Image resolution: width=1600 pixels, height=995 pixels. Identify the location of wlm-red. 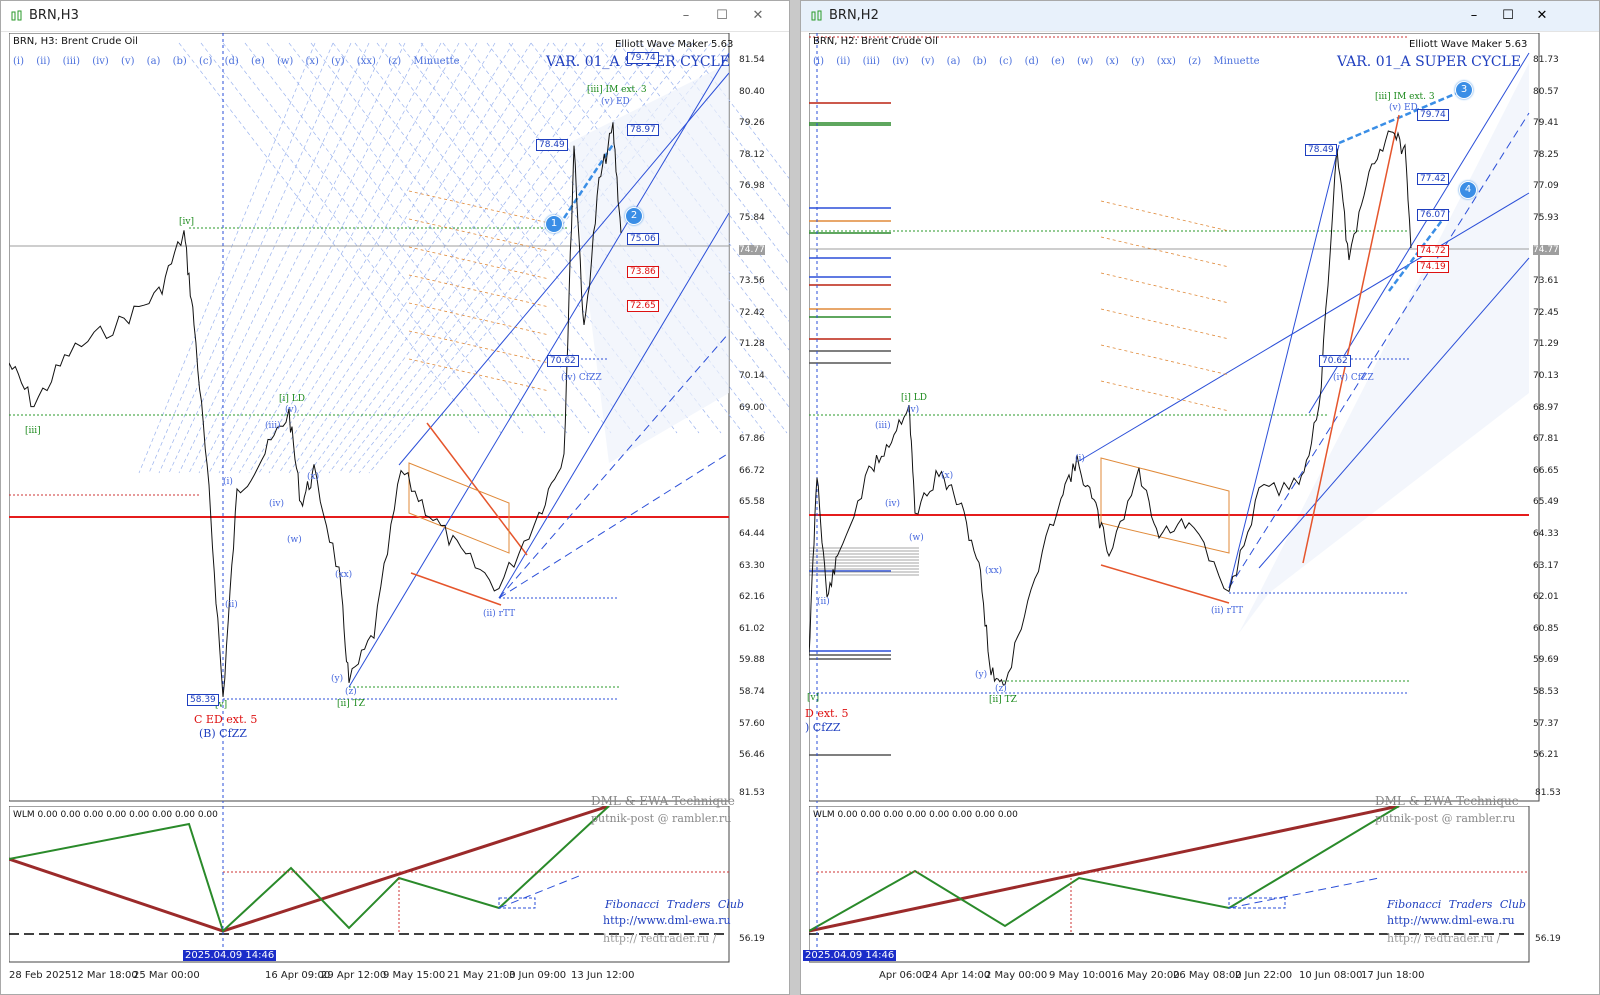
(1104, 869).